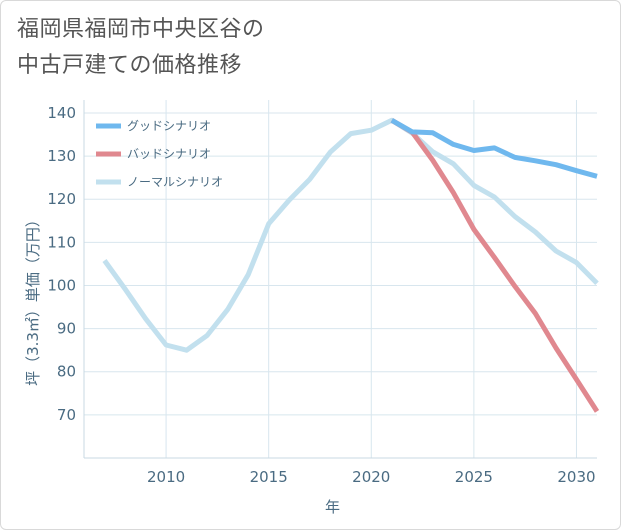 The height and width of the screenshot is (530, 621). I want to click on x-tick-label-2010: 2010, so click(166, 477).